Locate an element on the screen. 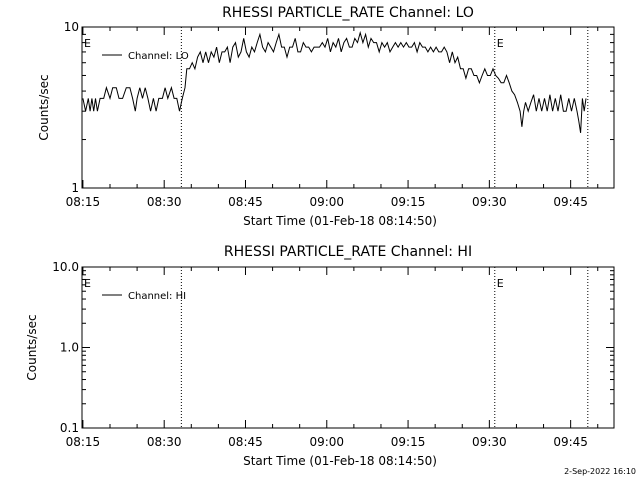 The height and width of the screenshot is (480, 640). y-tick-label: 0.1 is located at coordinates (69, 428).